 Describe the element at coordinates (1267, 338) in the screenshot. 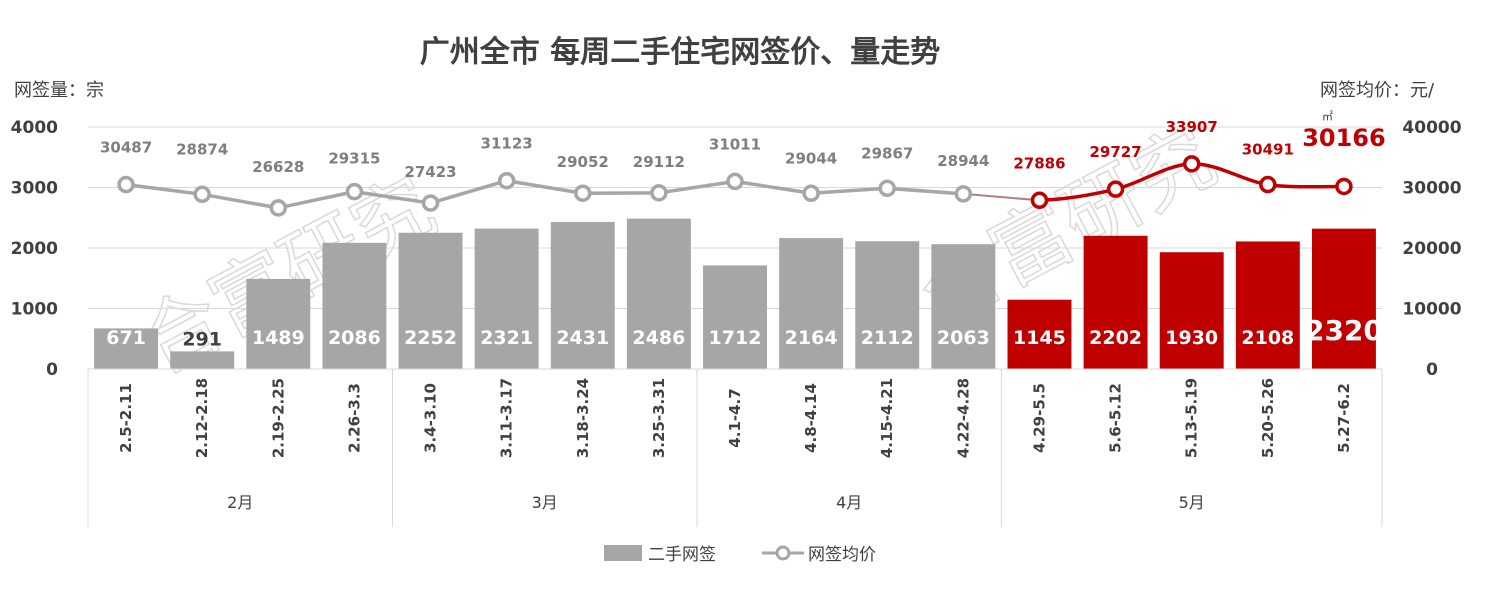

I see `bar-label: 2108` at that location.